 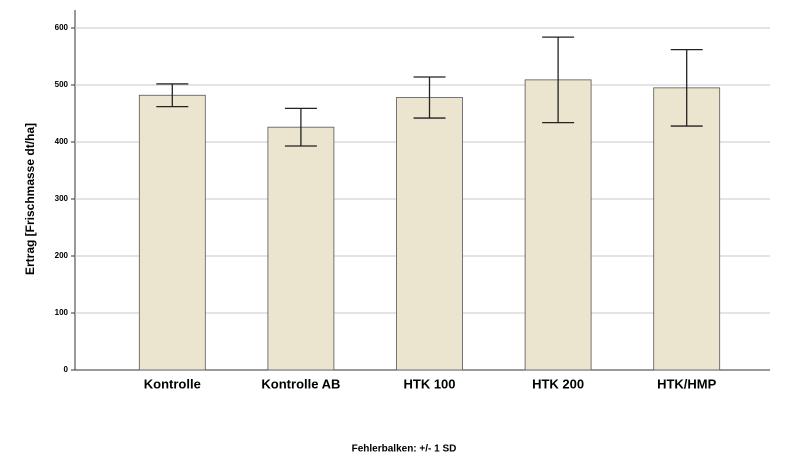 What do you see at coordinates (558, 383) in the screenshot?
I see `x-tick-label: HTK 200` at bounding box center [558, 383].